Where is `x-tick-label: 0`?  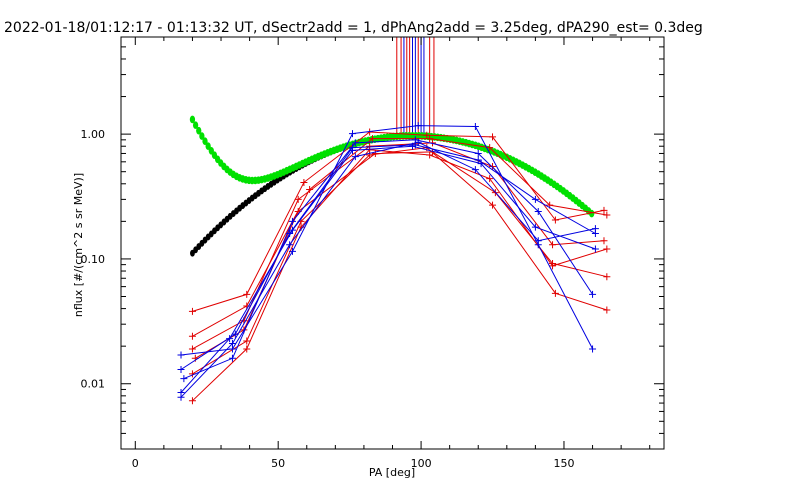 x-tick-label: 0 is located at coordinates (135, 463).